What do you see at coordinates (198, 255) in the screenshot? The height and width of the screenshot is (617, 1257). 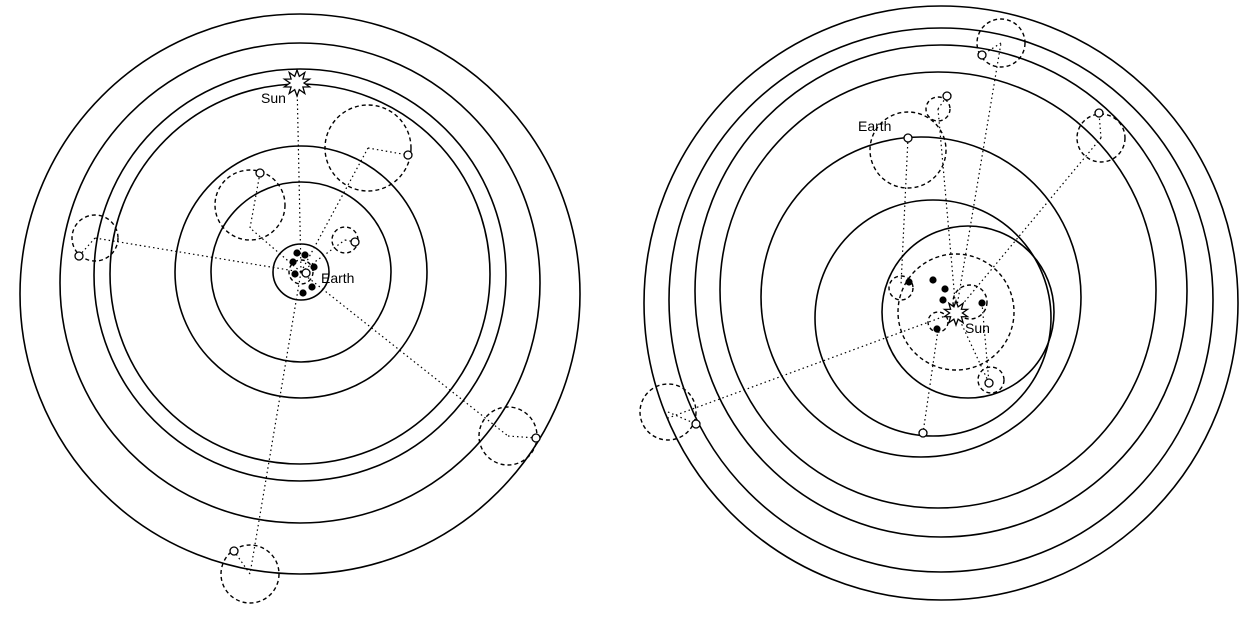 I see `left-line-left` at bounding box center [198, 255].